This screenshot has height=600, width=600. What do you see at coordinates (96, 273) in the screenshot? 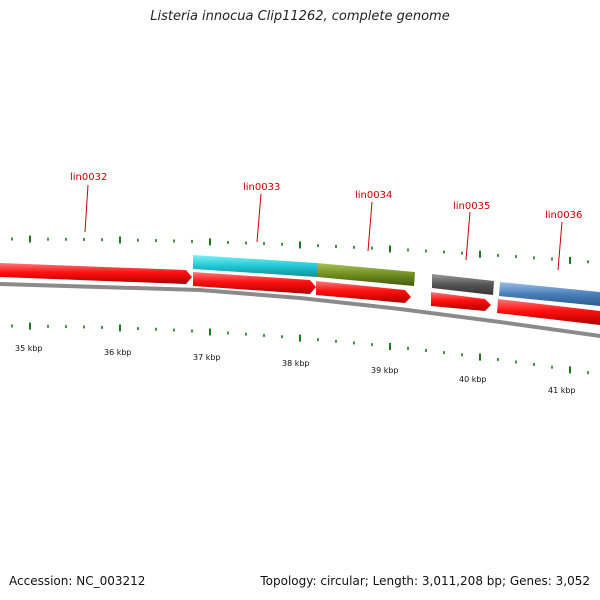
I see `gene-lin0032-arrow-top` at bounding box center [96, 273].